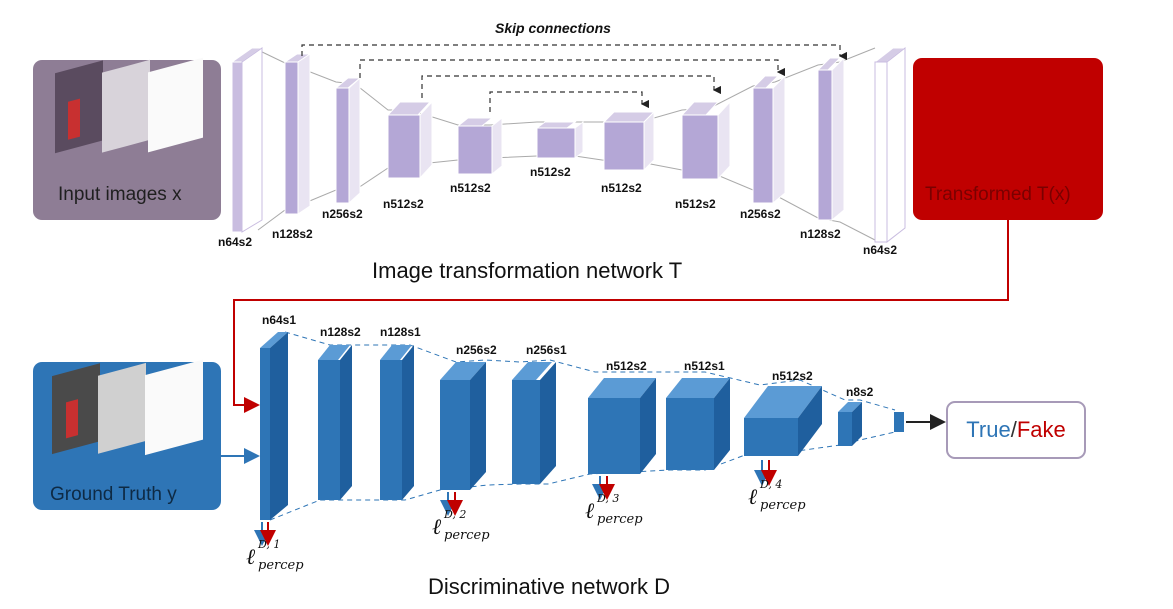 The height and width of the screenshot is (609, 1173). I want to click on gen-label-5: n512s2, so click(470, 188).